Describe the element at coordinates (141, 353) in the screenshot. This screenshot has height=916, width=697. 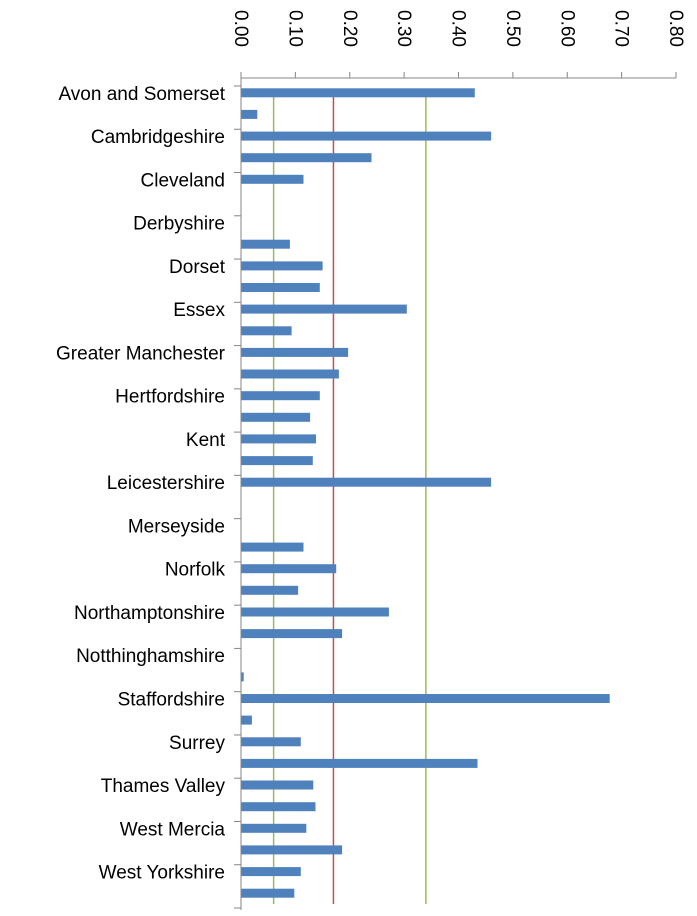
I see `category-label-12: Greater Manchester` at that location.